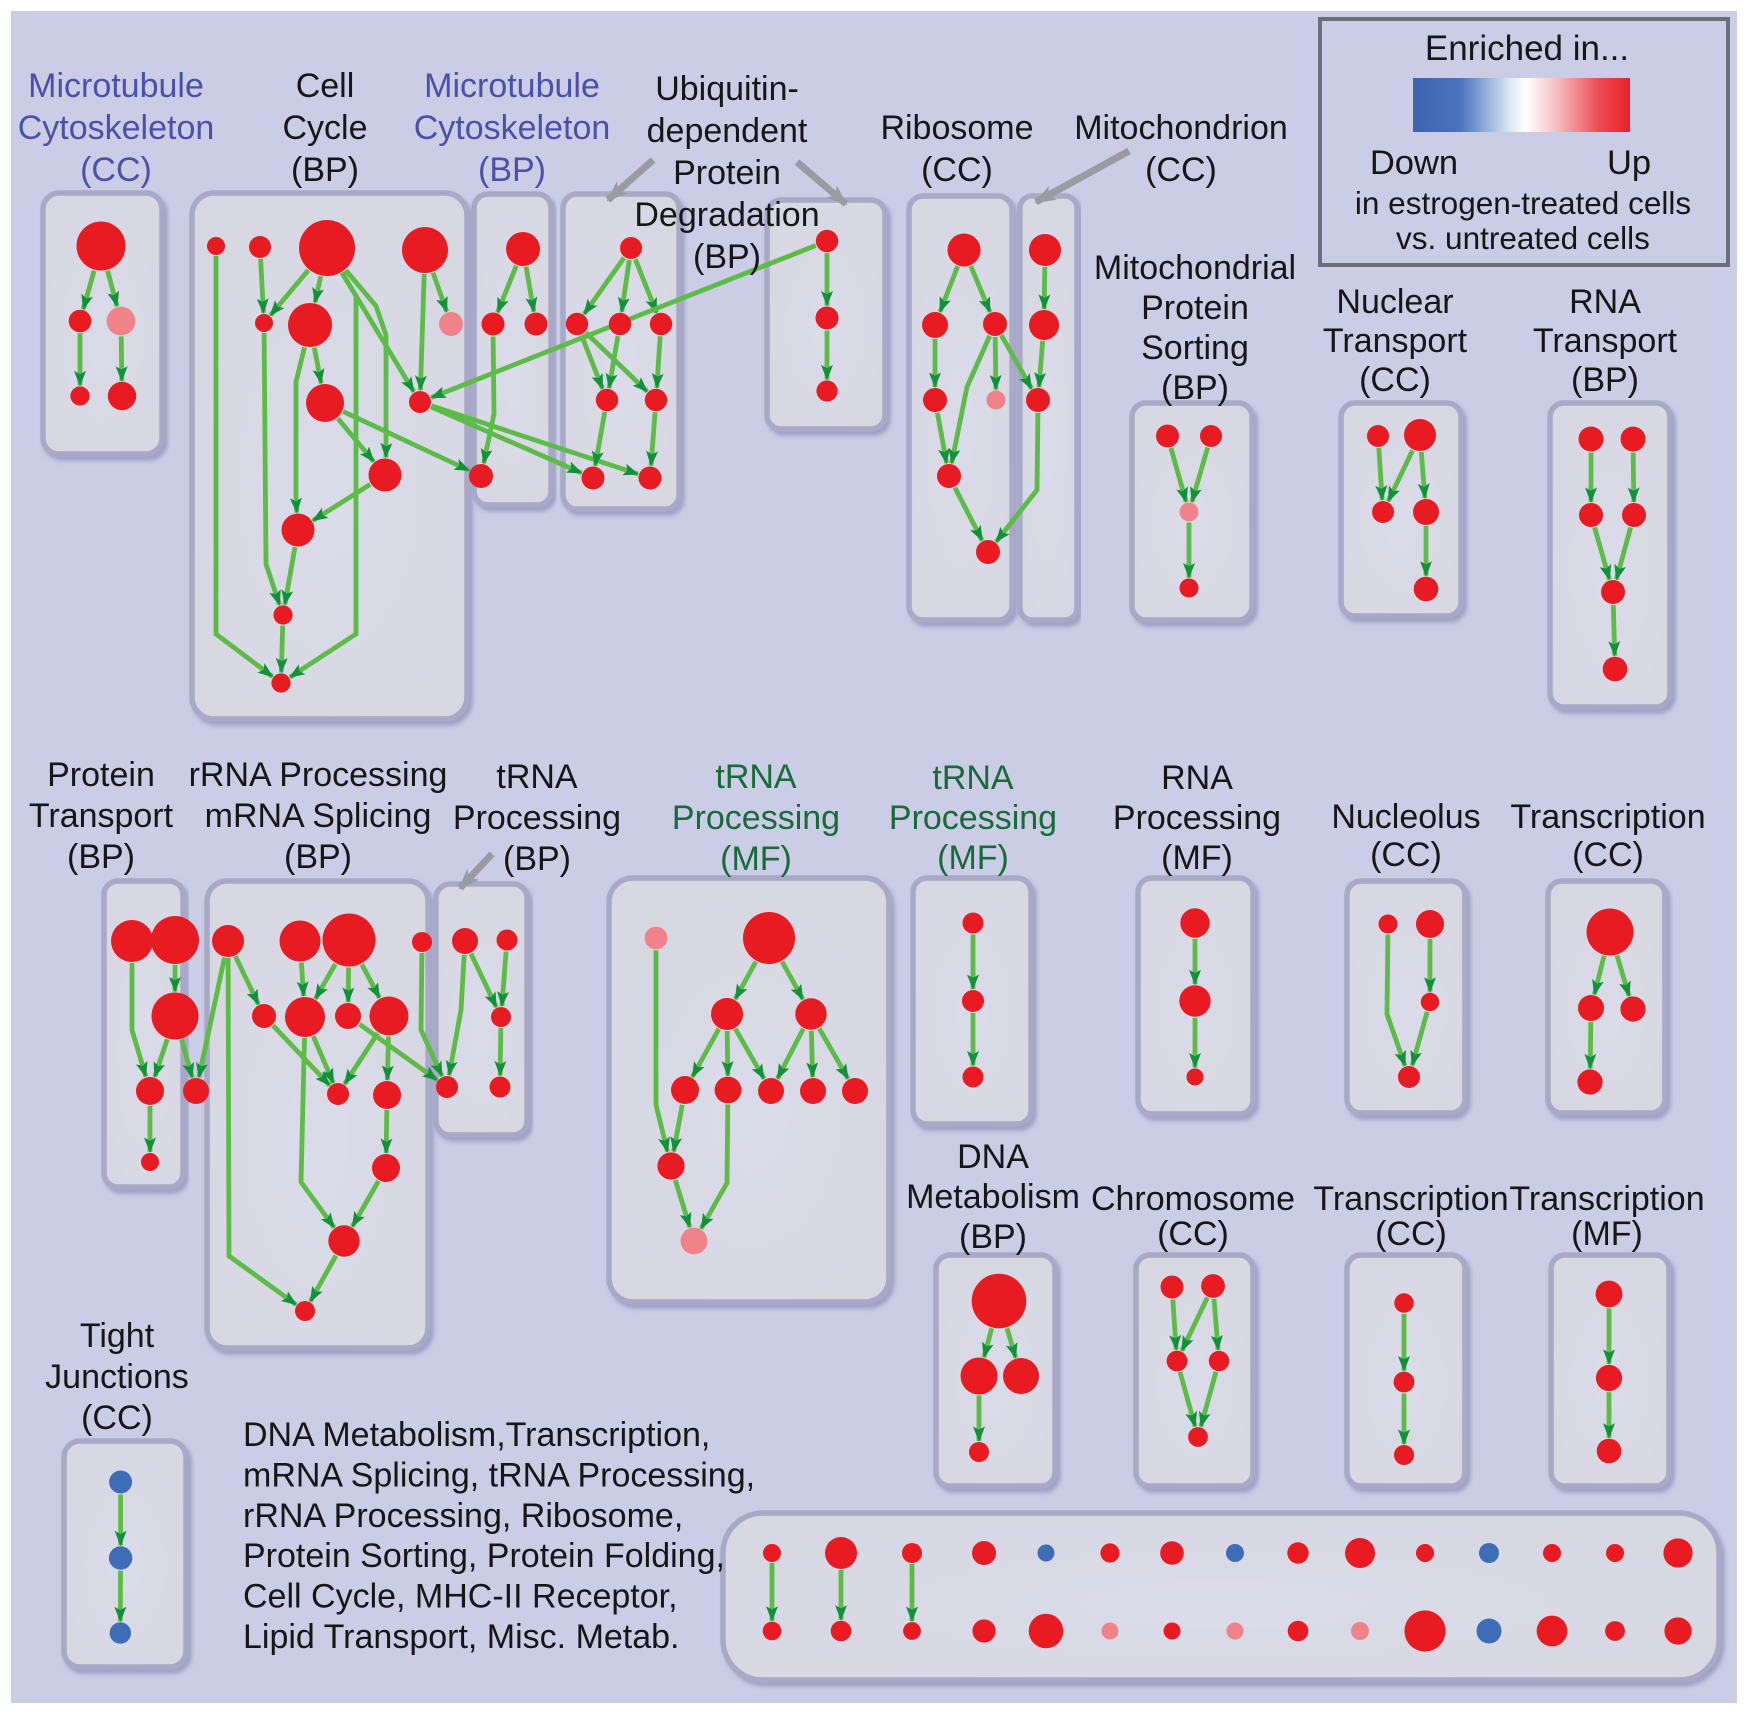  Describe the element at coordinates (1193, 1199) in the screenshot. I see `svg-text: Chromosome` at that location.